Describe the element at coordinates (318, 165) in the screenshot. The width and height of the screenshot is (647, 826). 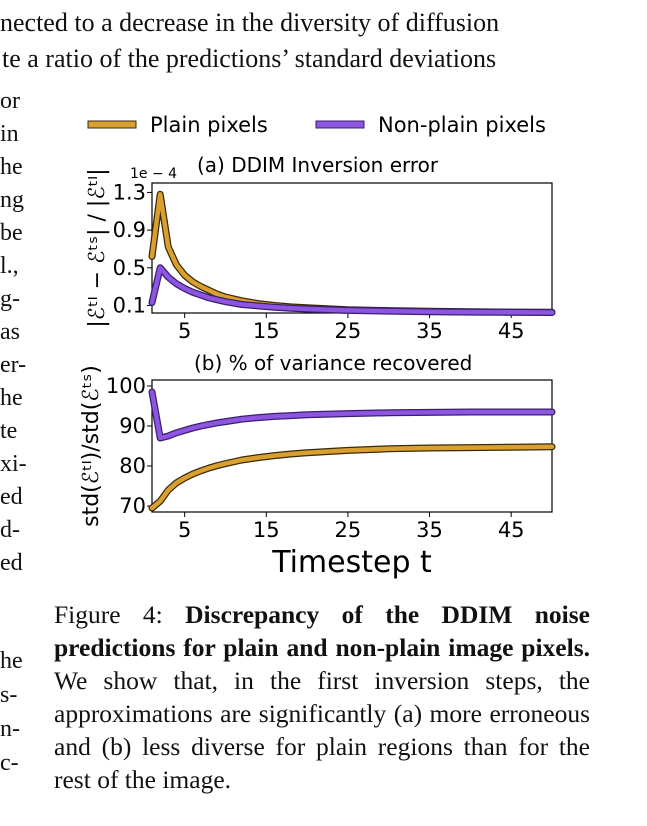
I see `panel-a-title: (a) DDIM Inversion error` at that location.